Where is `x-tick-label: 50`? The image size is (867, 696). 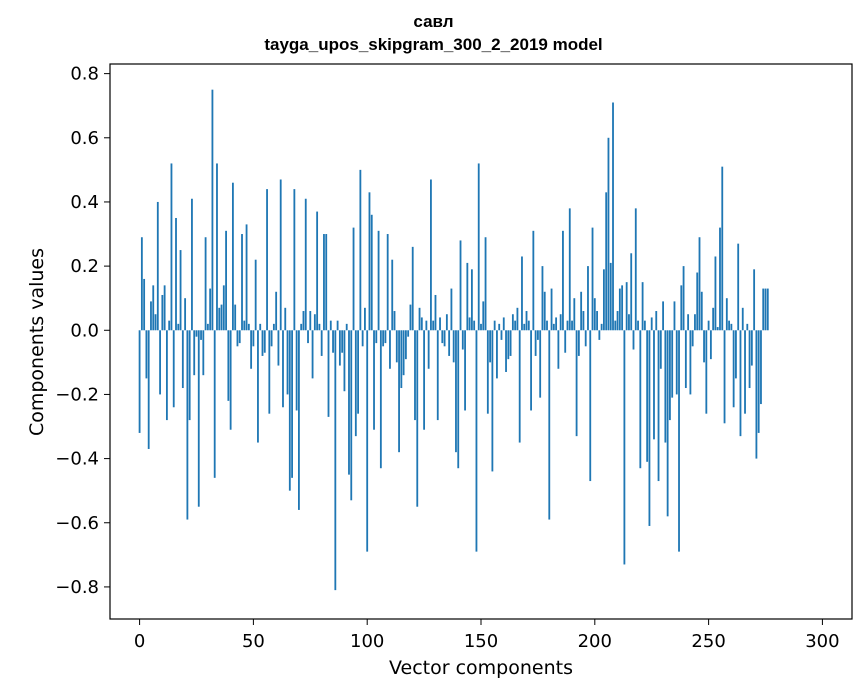
x-tick-label: 50 is located at coordinates (253, 641).